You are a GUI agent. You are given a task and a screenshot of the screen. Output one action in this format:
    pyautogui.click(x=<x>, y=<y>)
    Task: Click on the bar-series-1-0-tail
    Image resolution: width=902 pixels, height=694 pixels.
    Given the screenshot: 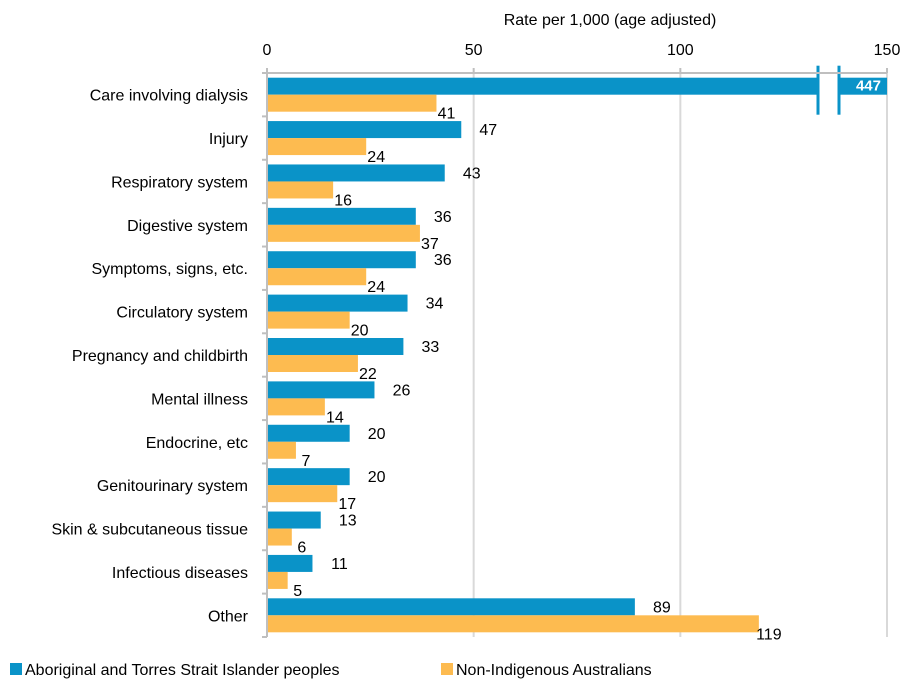 What is the action you would take?
    pyautogui.click(x=863, y=86)
    